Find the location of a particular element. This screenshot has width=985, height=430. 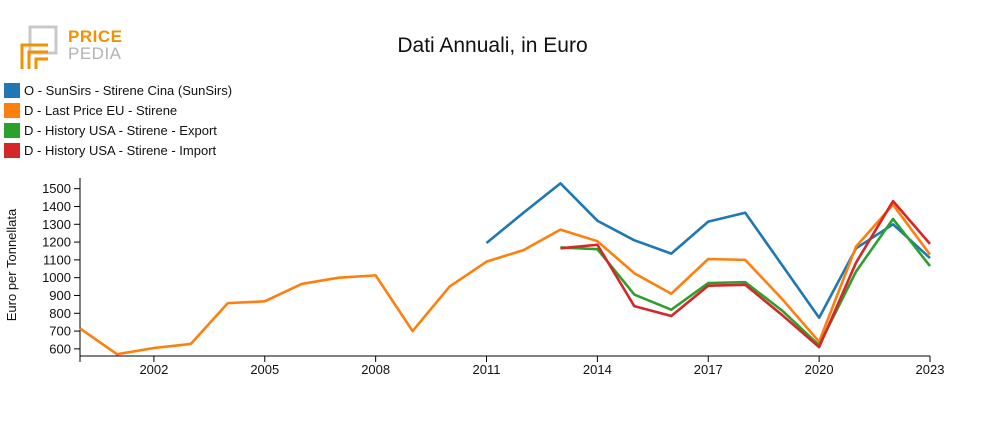

legend-item-usa-export: D - History USA - Stirene - Export is located at coordinates (118, 130).